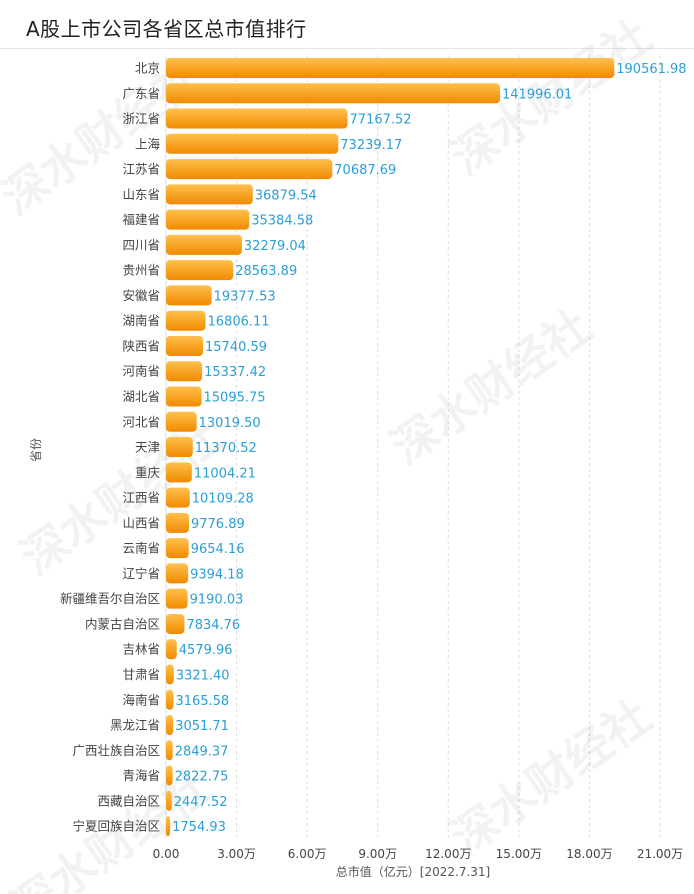 Image resolution: width=694 pixels, height=894 pixels. What do you see at coordinates (166, 29) in the screenshot?
I see `page-title: A股上市公司各省区总市值排行` at bounding box center [166, 29].